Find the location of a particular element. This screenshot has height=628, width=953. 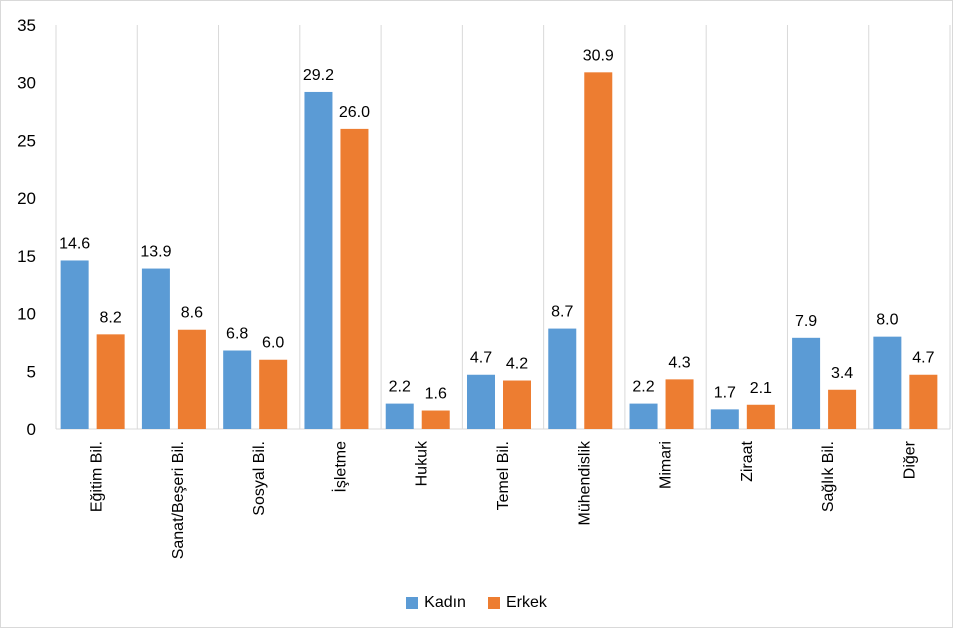

y-tick-label: 35 is located at coordinates (26, 25).